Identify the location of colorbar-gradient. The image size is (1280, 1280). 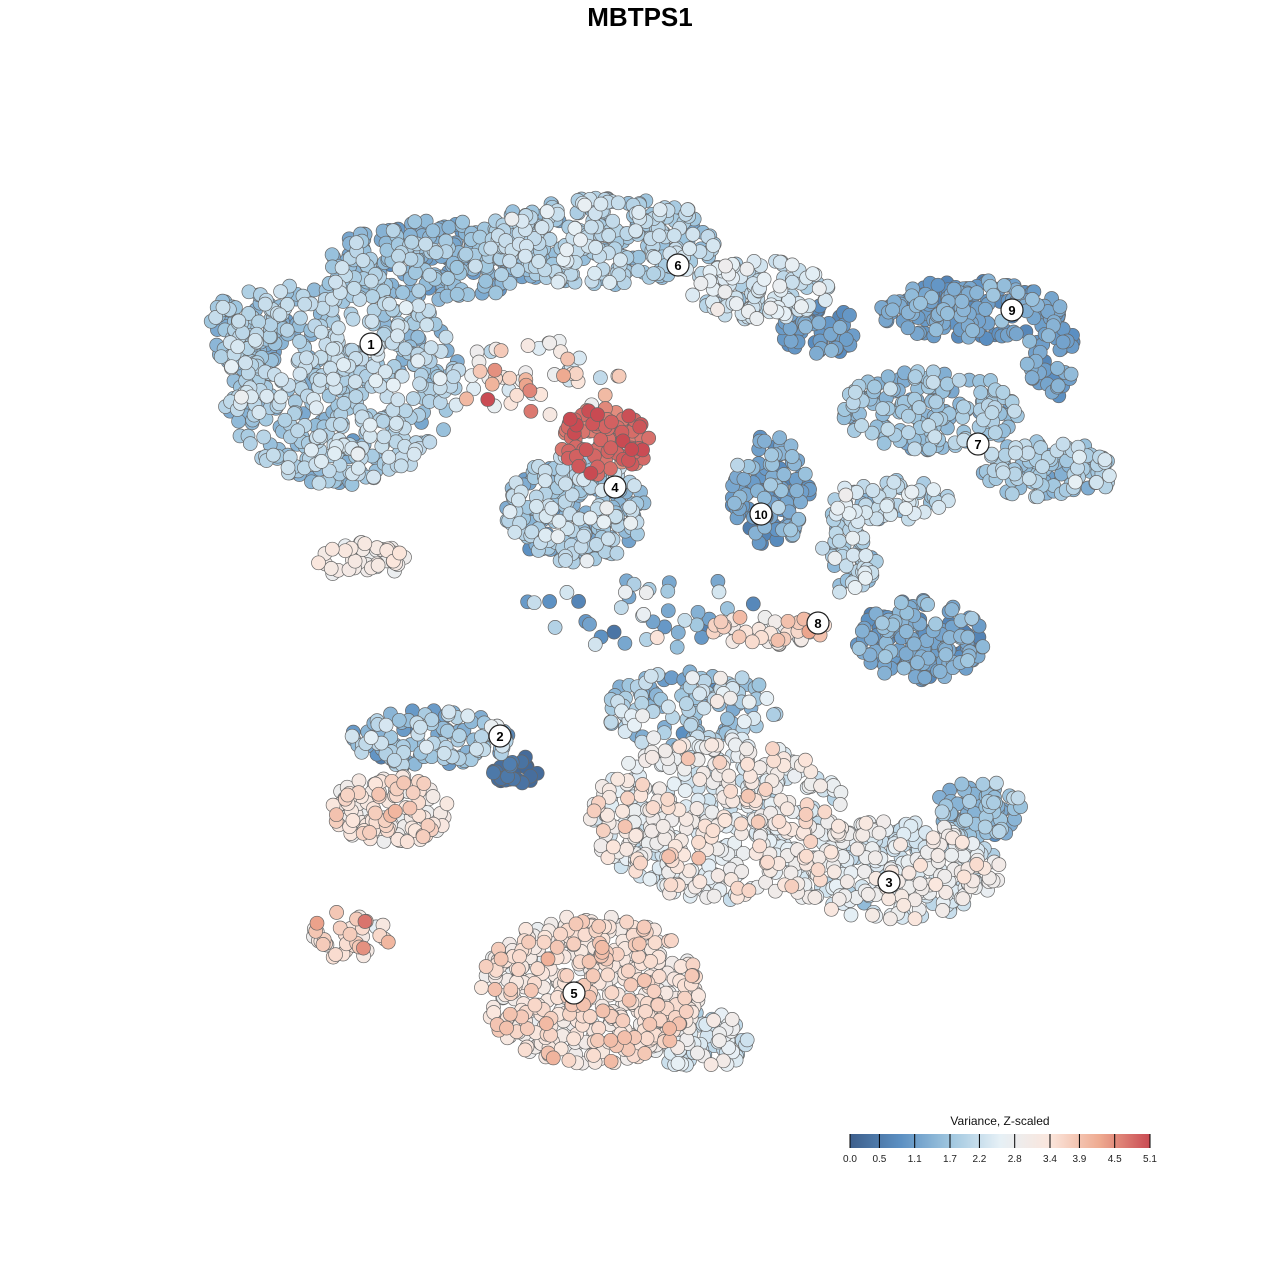
(1000, 1141).